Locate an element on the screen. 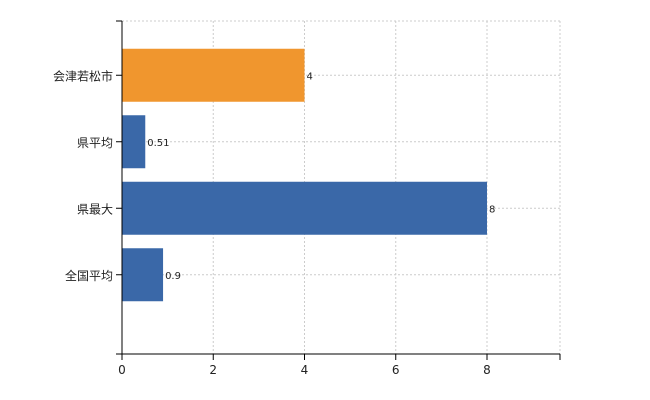 This screenshot has height=400, width=650. data-label-4: 0.9 is located at coordinates (173, 276).